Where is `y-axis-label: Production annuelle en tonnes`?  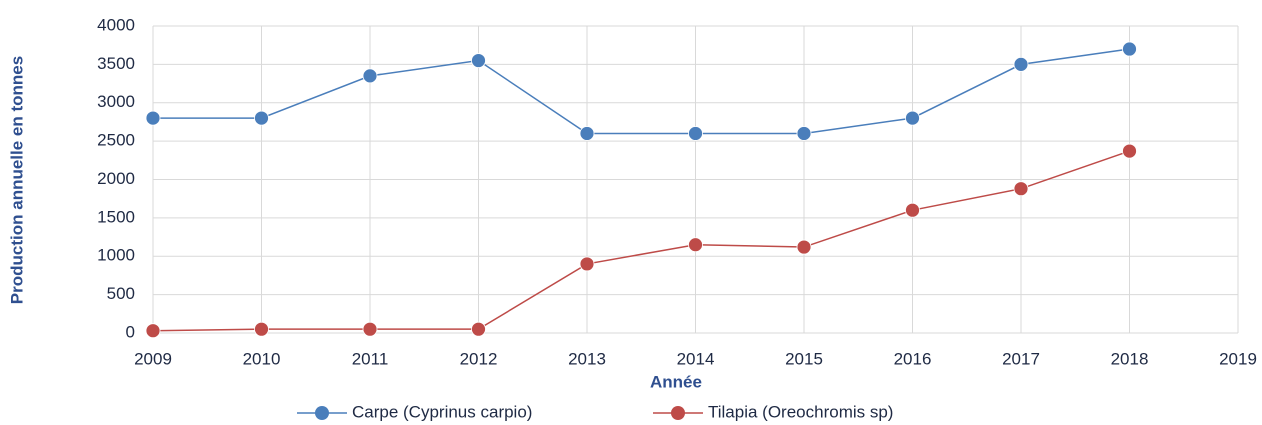
y-axis-label: Production annuelle en tonnes is located at coordinates (16, 180).